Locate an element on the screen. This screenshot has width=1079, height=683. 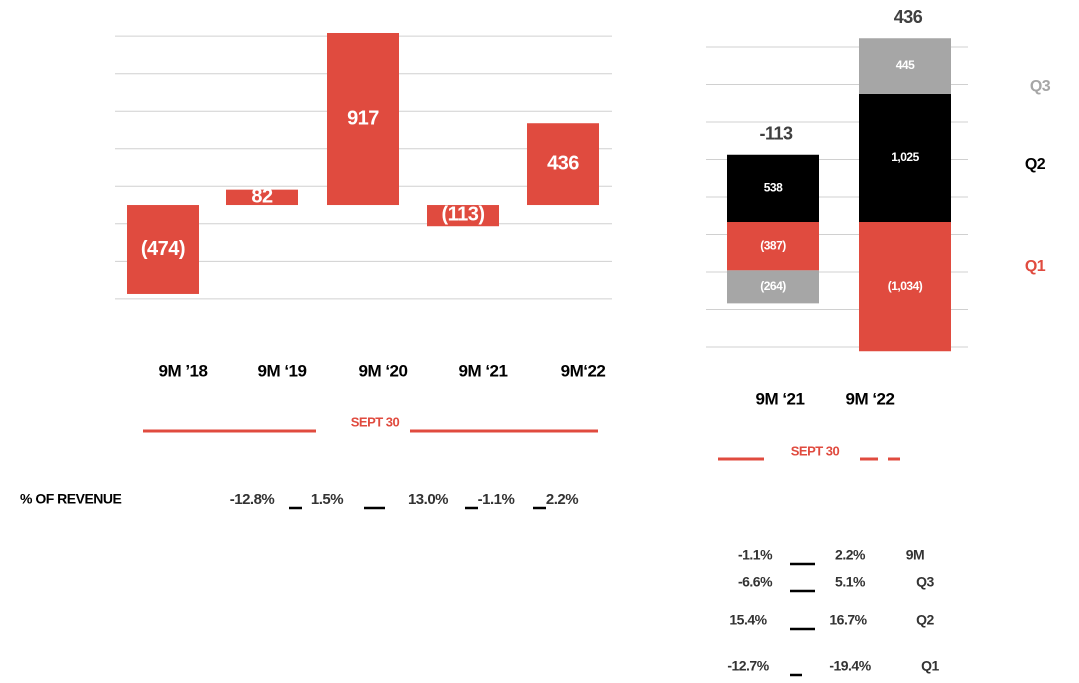
total-label: -113 is located at coordinates (776, 134).